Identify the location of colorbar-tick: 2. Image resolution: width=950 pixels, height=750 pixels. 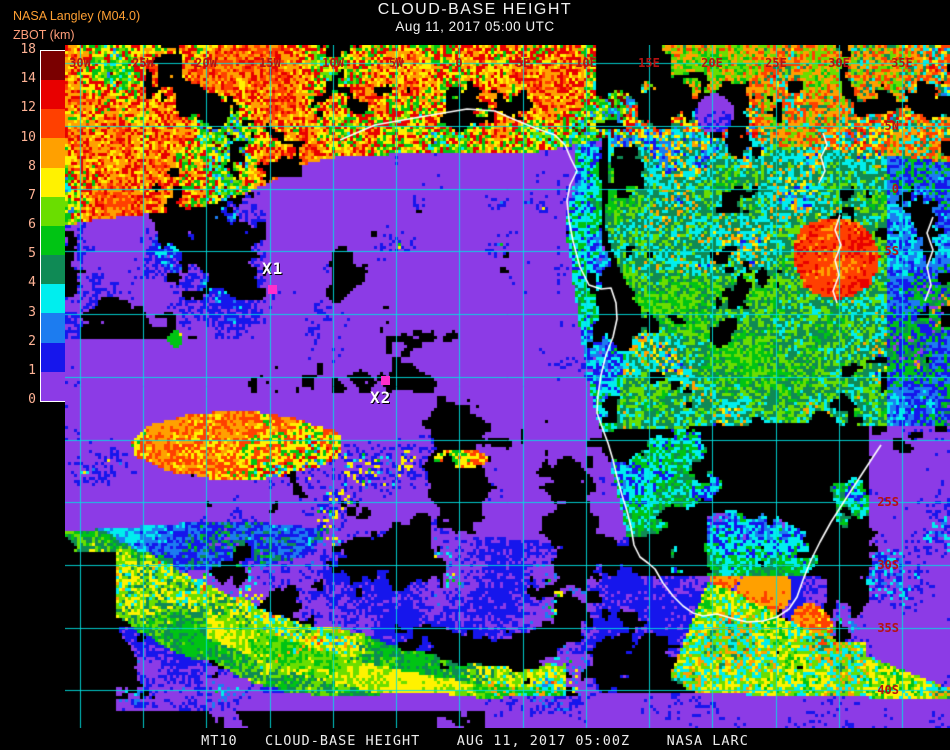
(32, 341).